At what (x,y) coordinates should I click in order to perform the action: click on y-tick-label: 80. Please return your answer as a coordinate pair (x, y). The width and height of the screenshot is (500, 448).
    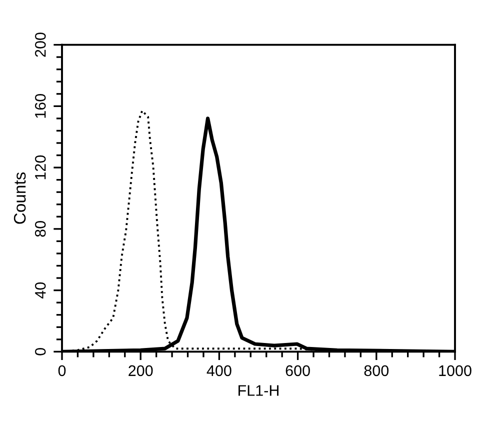
    Looking at the image, I should click on (40, 229).